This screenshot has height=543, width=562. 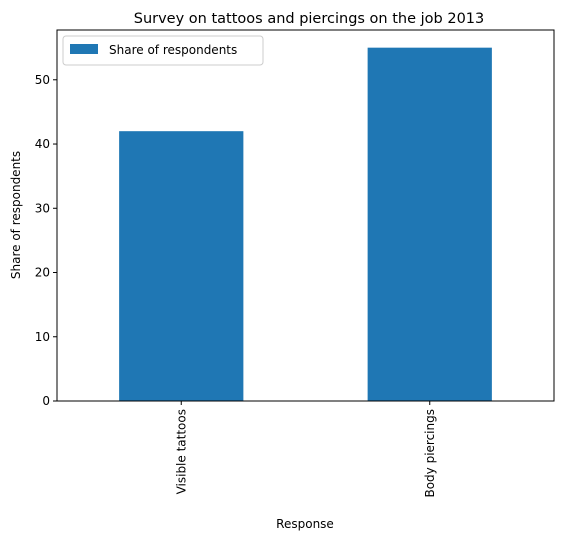 I want to click on legend-swatch, so click(x=84, y=49).